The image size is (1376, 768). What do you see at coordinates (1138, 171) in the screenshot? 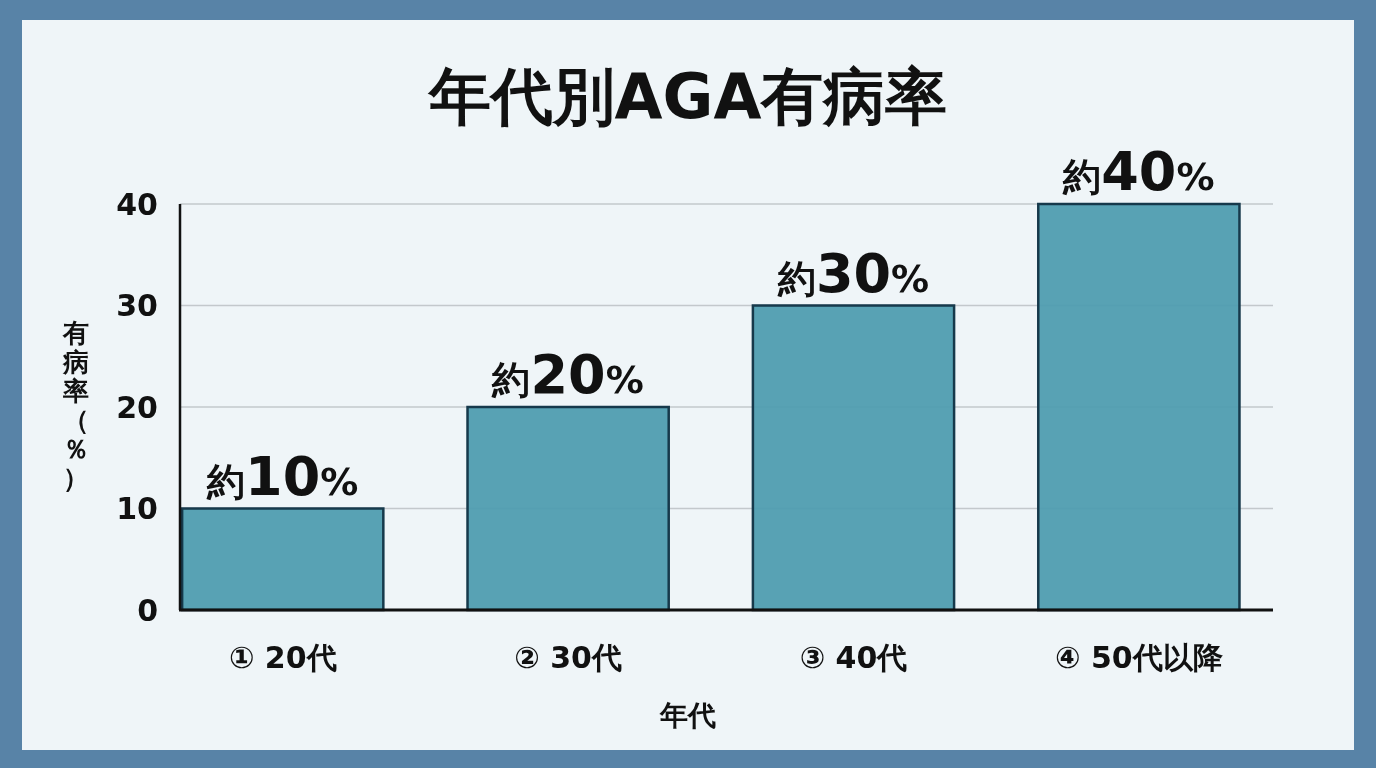
I see `data-label: 約40%` at bounding box center [1138, 171].